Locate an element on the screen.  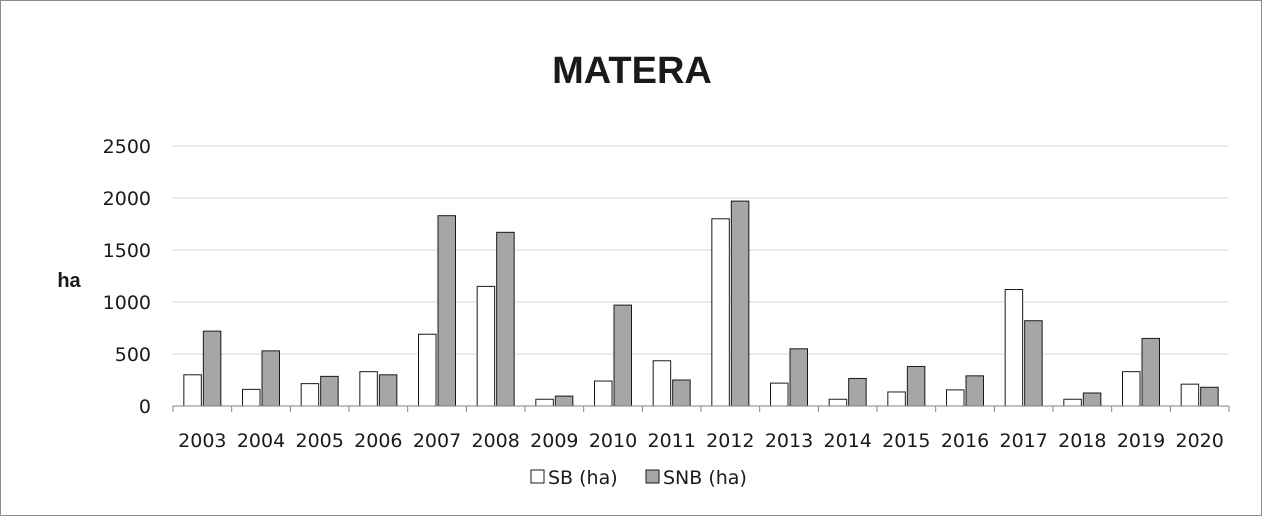
legend-label-snb: SNB (ha) is located at coordinates (705, 478).